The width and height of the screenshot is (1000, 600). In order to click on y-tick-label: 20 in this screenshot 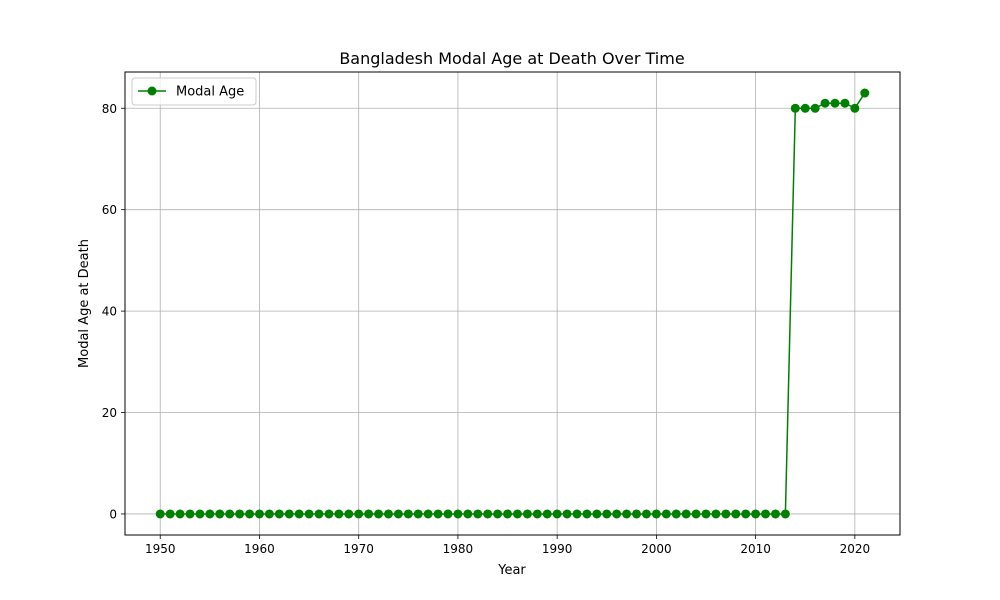, I will do `click(109, 413)`.